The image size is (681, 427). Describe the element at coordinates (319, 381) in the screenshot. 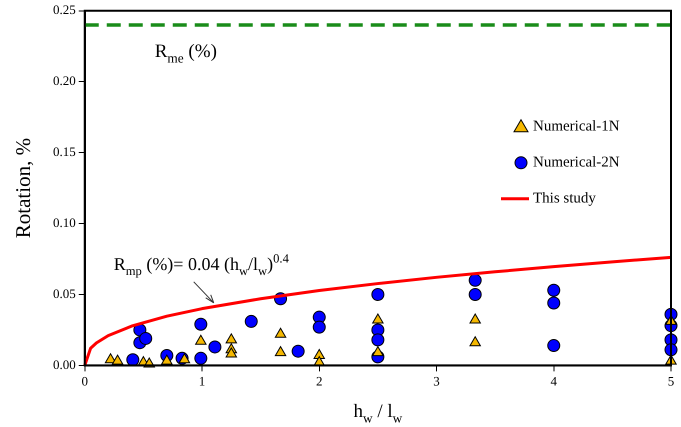

I see `x-tick-label: 2` at that location.